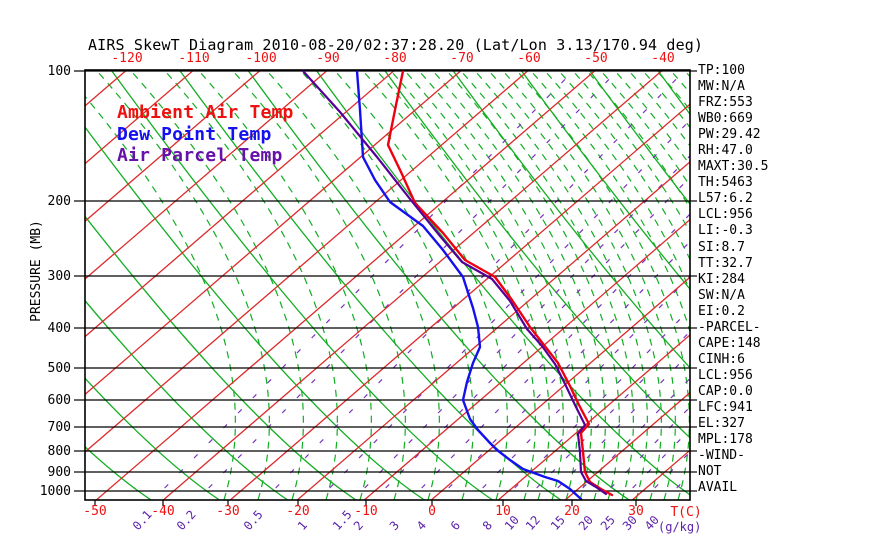 Image resolution: width=870 pixels, height=560 pixels. What do you see at coordinates (227, 511) in the screenshot?
I see `bottom-axis-label: -30` at bounding box center [227, 511].